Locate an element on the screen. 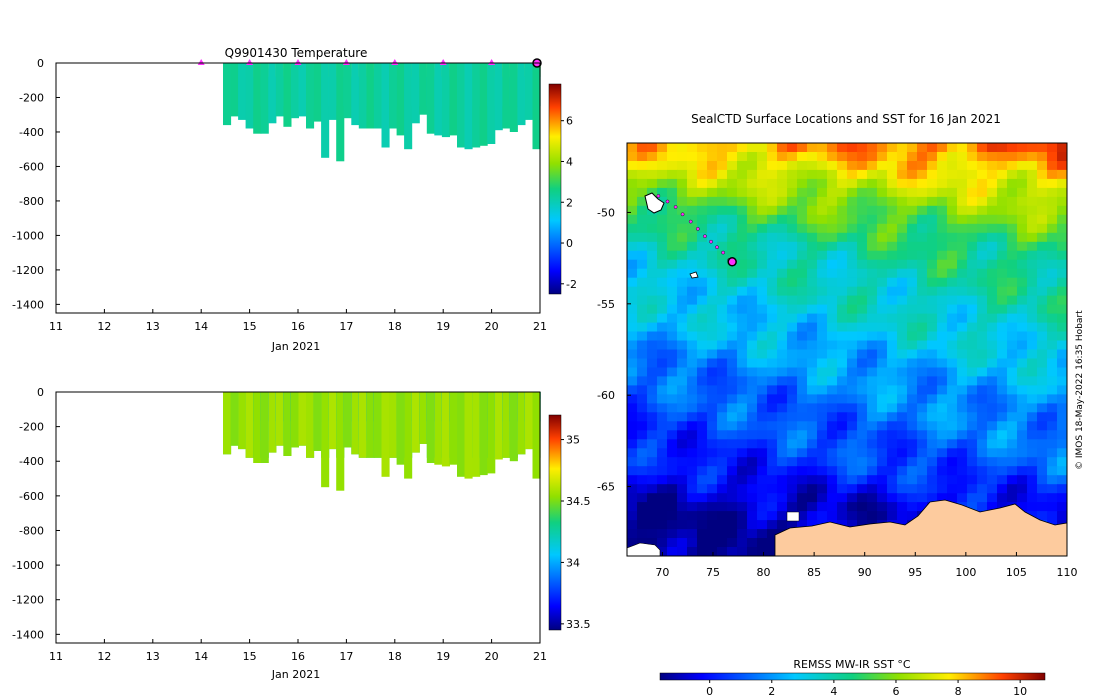  colorbar-tick-label: 0 is located at coordinates (569, 243).